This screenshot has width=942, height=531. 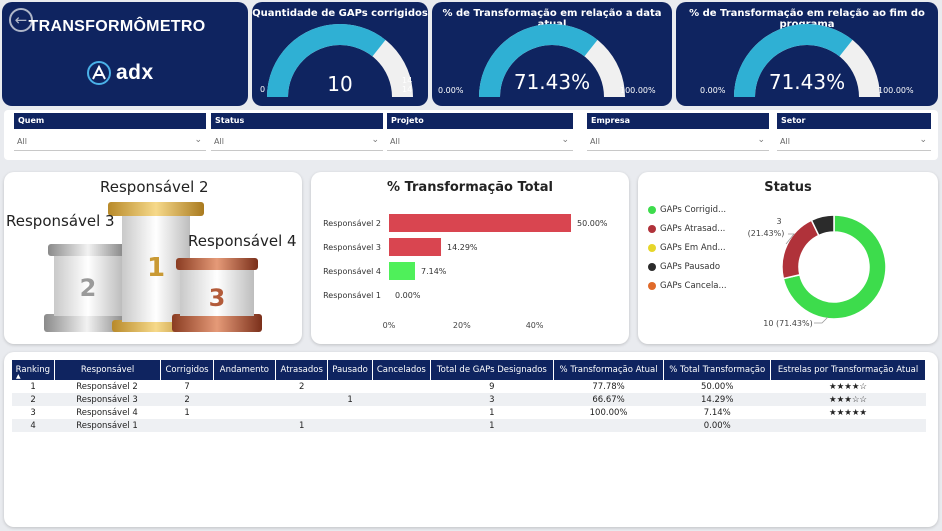 What do you see at coordinates (352, 223) in the screenshot?
I see `bar-category-label: Responsável 2` at bounding box center [352, 223].